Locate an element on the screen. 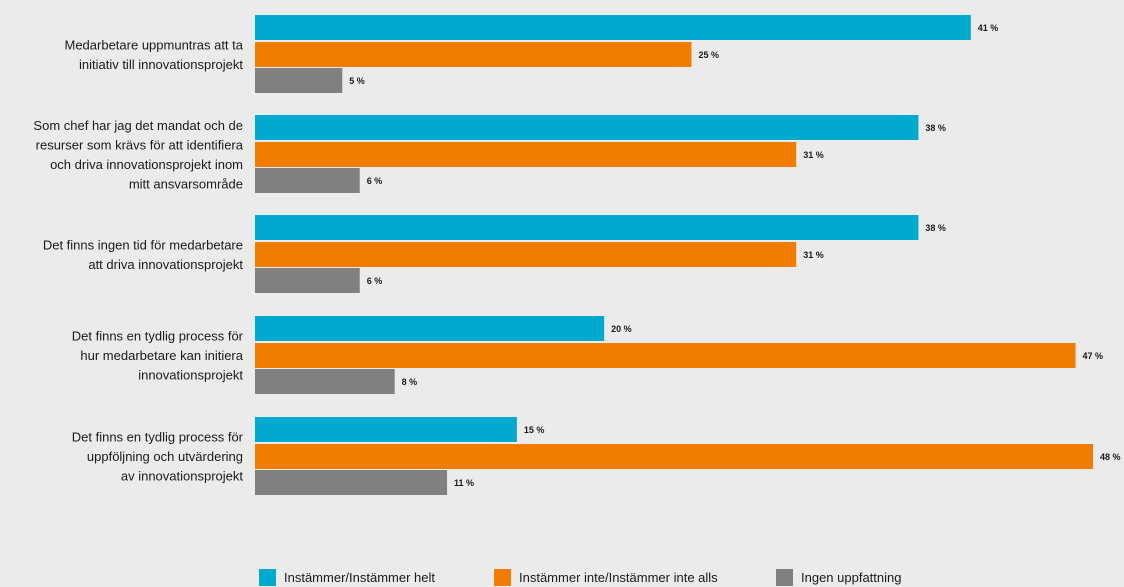 The height and width of the screenshot is (587, 1124). category-label: resurser som krävs för att identifiera is located at coordinates (140, 144).